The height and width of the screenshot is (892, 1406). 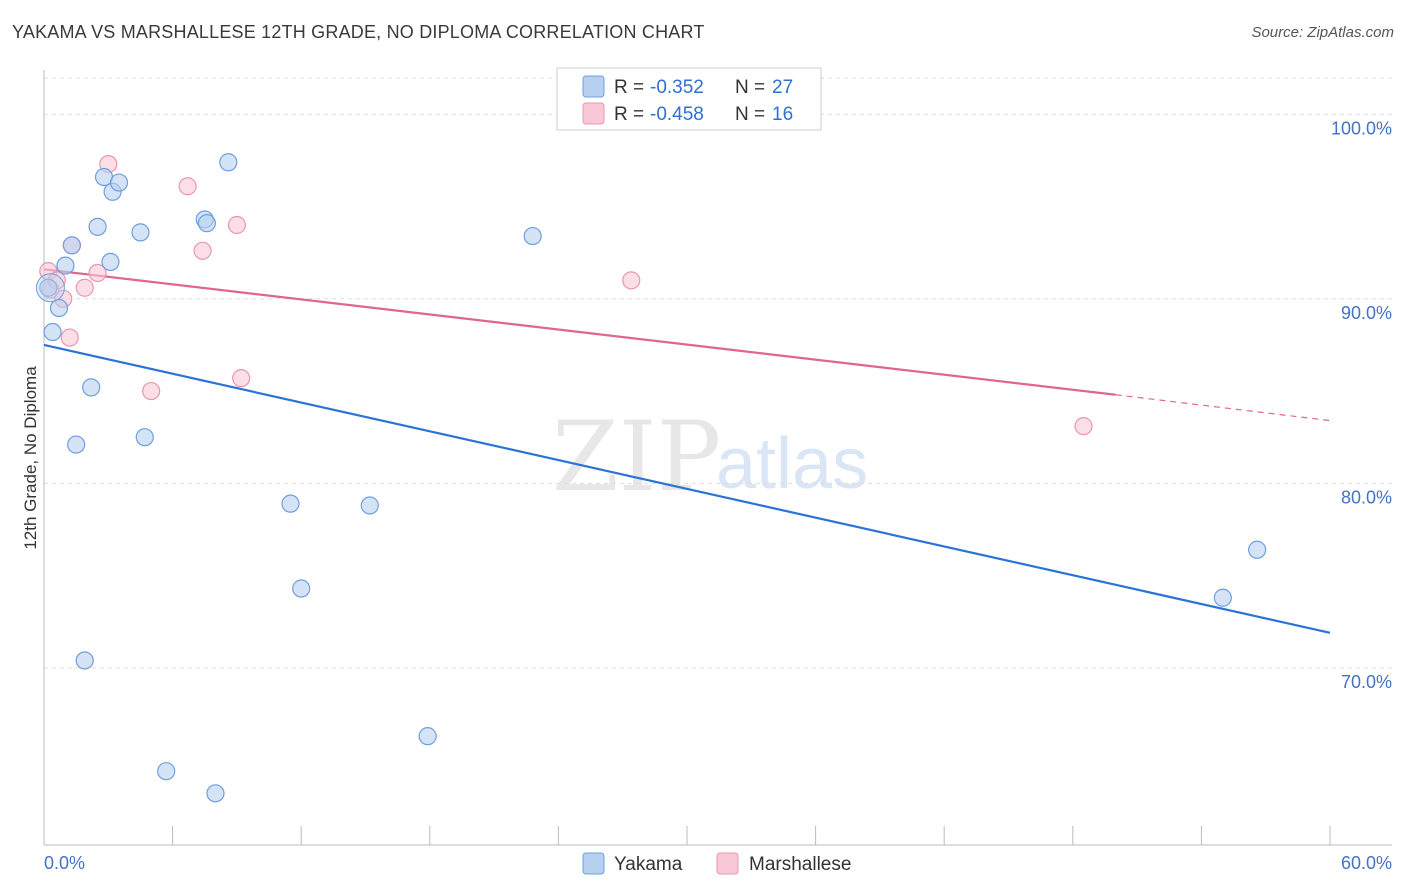 I want to click on legend-r-value-yakama: -0.352, so click(x=677, y=87).